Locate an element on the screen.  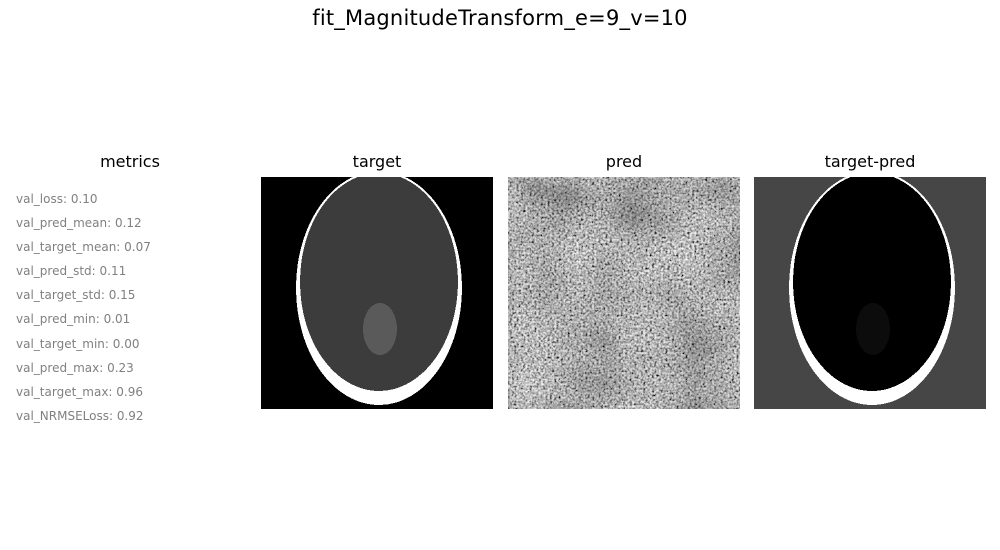
metric-val-pred-mean: val_pred_mean: 0.12 is located at coordinates (79, 223).